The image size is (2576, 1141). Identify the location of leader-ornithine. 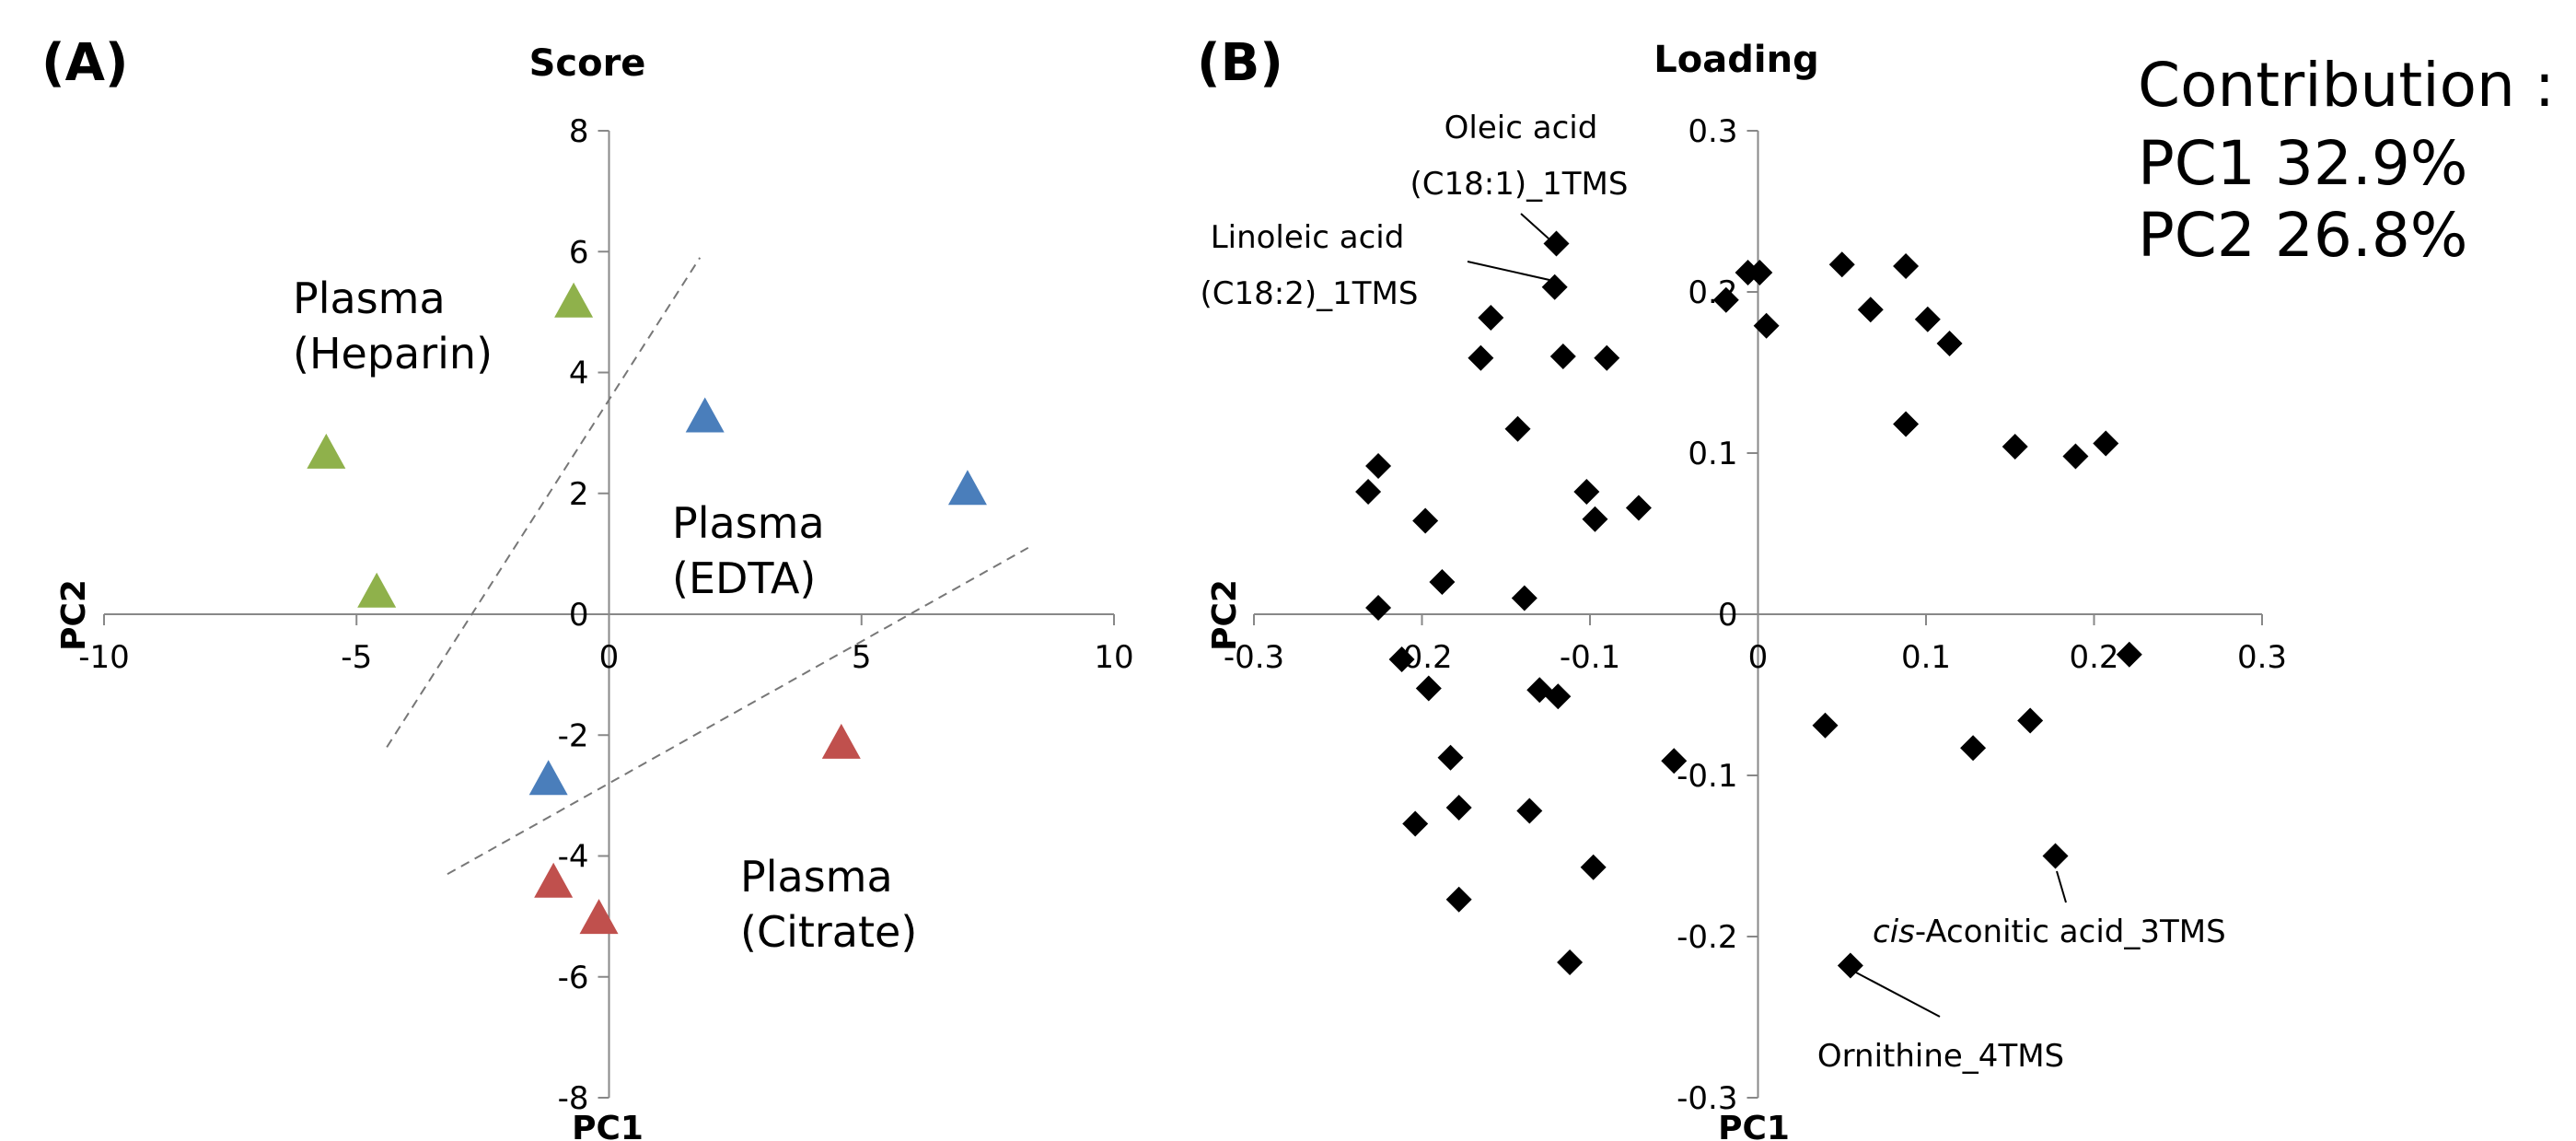
(1898, 995).